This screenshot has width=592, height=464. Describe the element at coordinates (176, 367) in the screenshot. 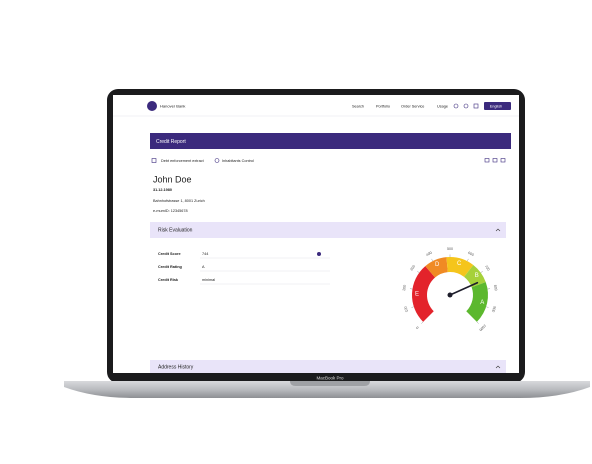

I see `address-history-title: Address History` at that location.